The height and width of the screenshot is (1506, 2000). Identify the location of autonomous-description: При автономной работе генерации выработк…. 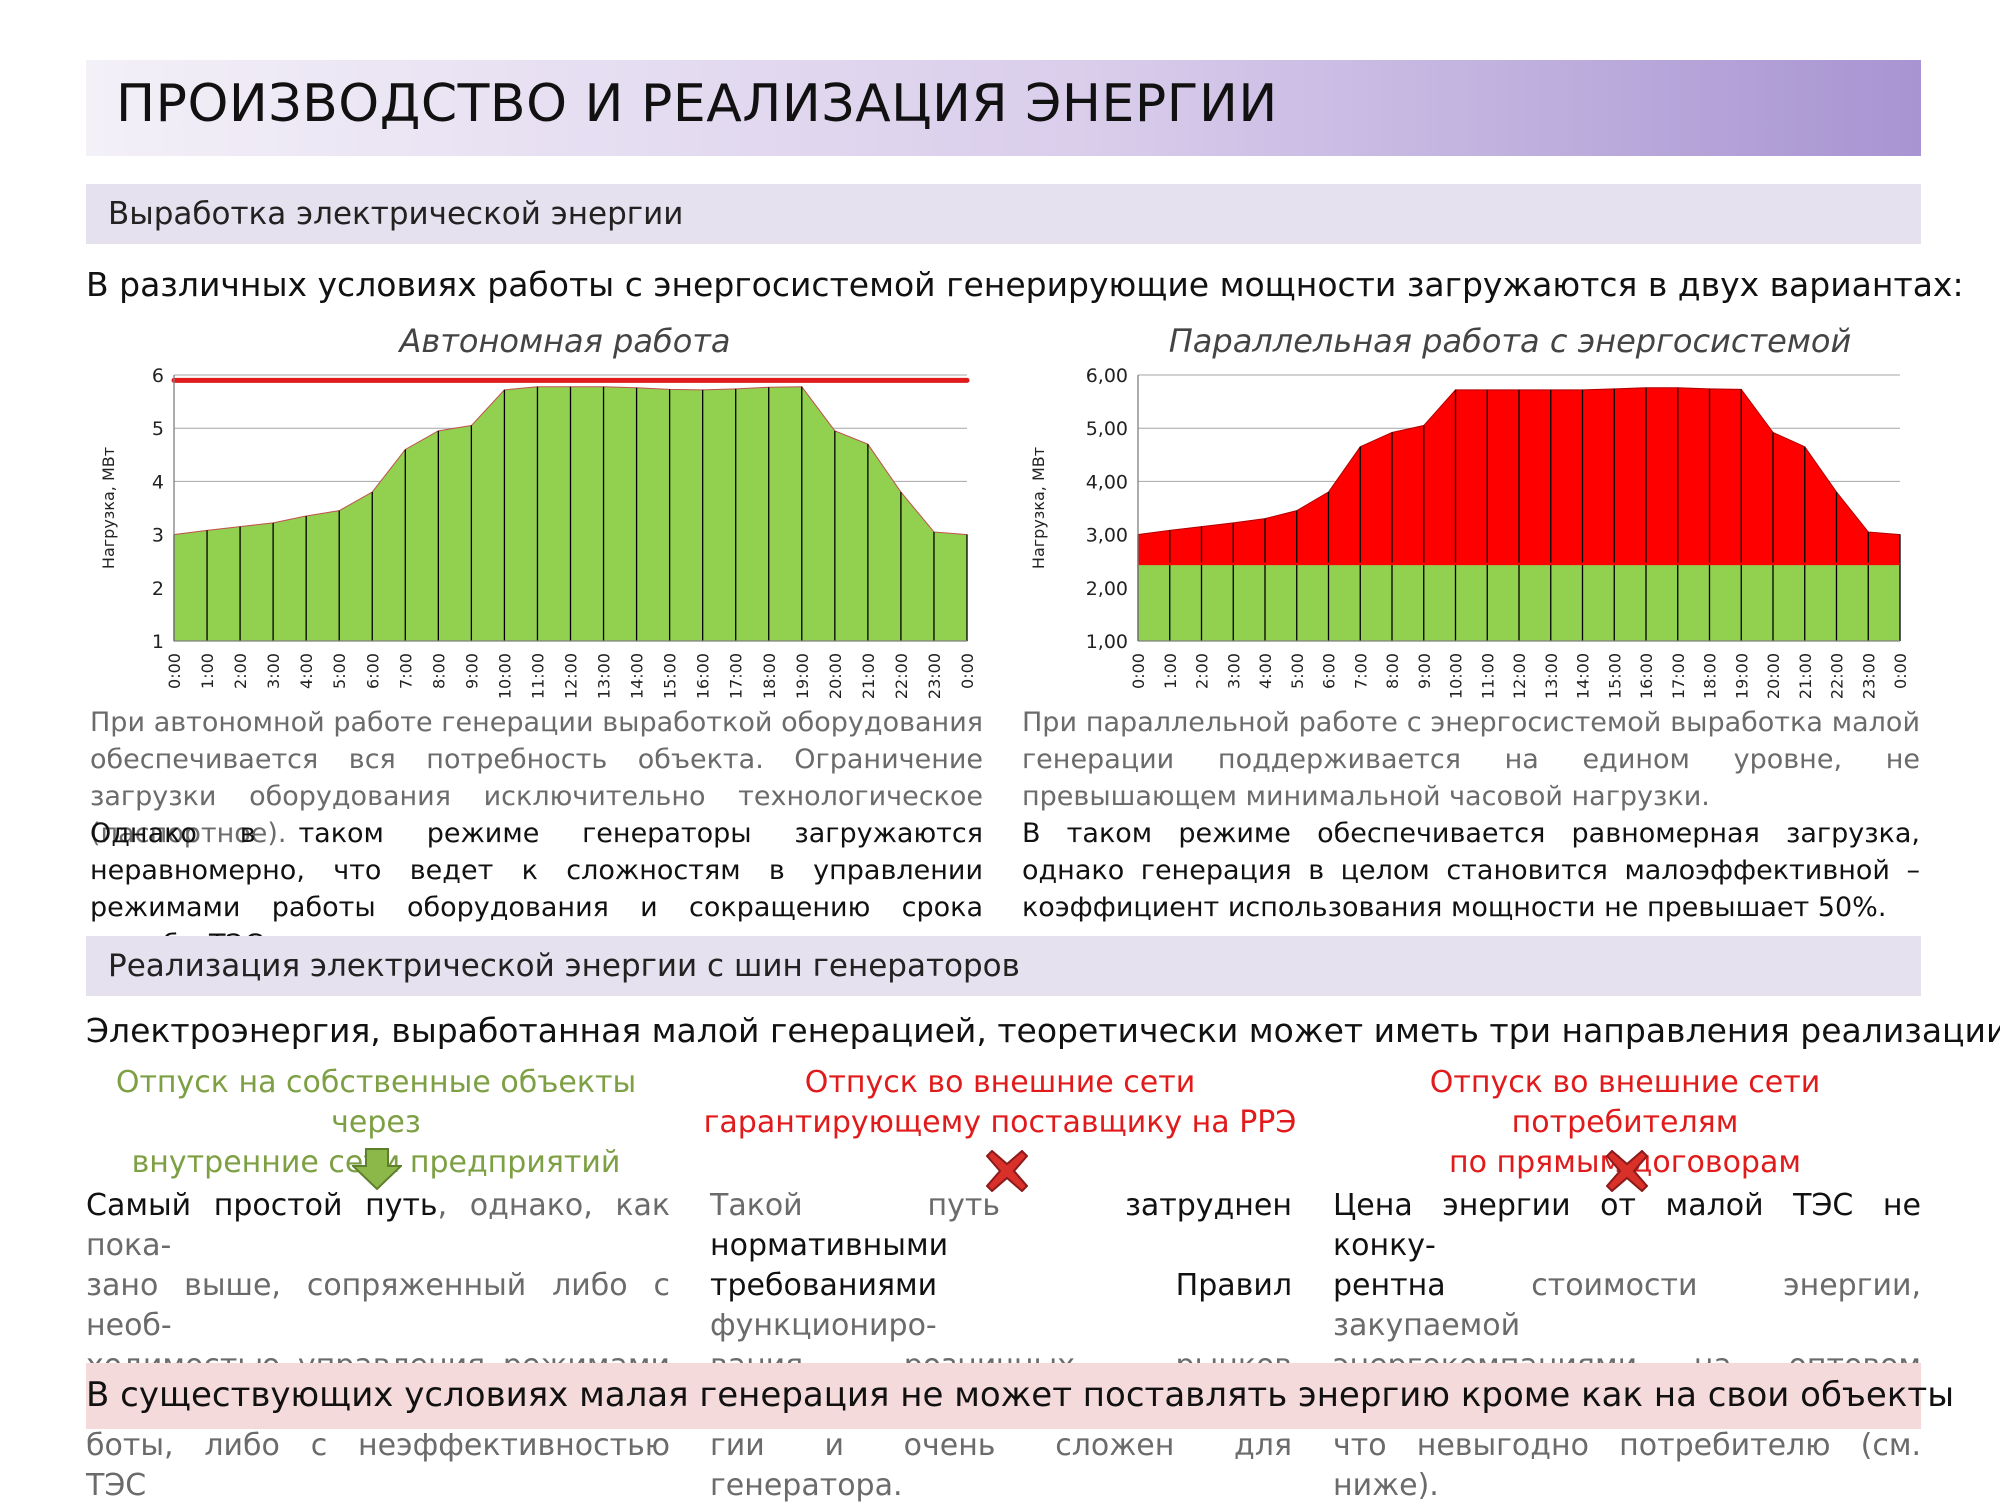
(536, 778).